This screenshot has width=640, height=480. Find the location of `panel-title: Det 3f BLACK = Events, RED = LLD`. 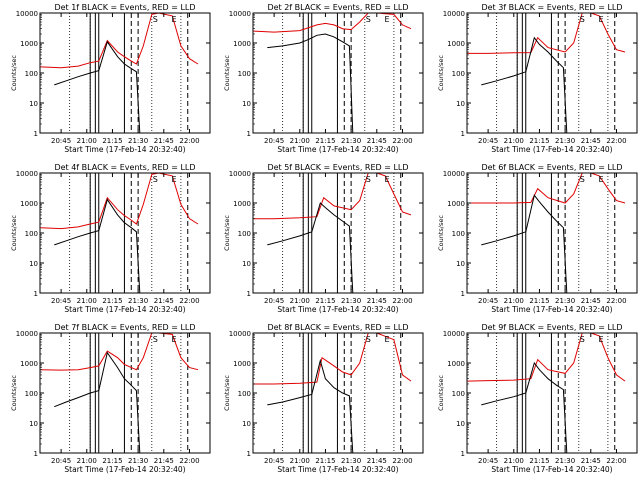

panel-title: Det 3f BLACK = Events, RED = LLD is located at coordinates (551, 7).